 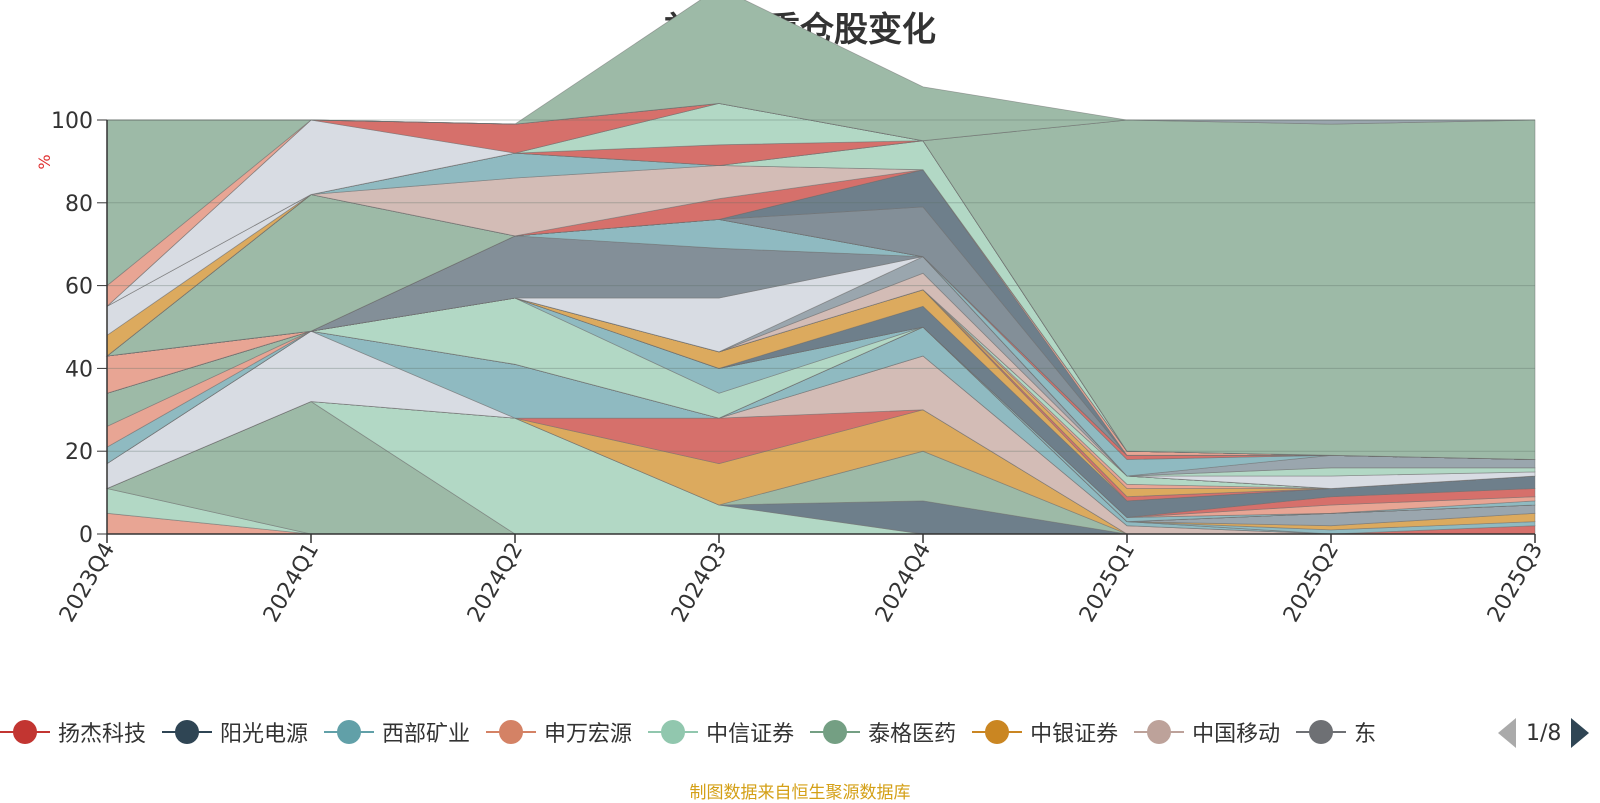 I want to click on legend-item: 中银证券, so click(x=1045, y=732).